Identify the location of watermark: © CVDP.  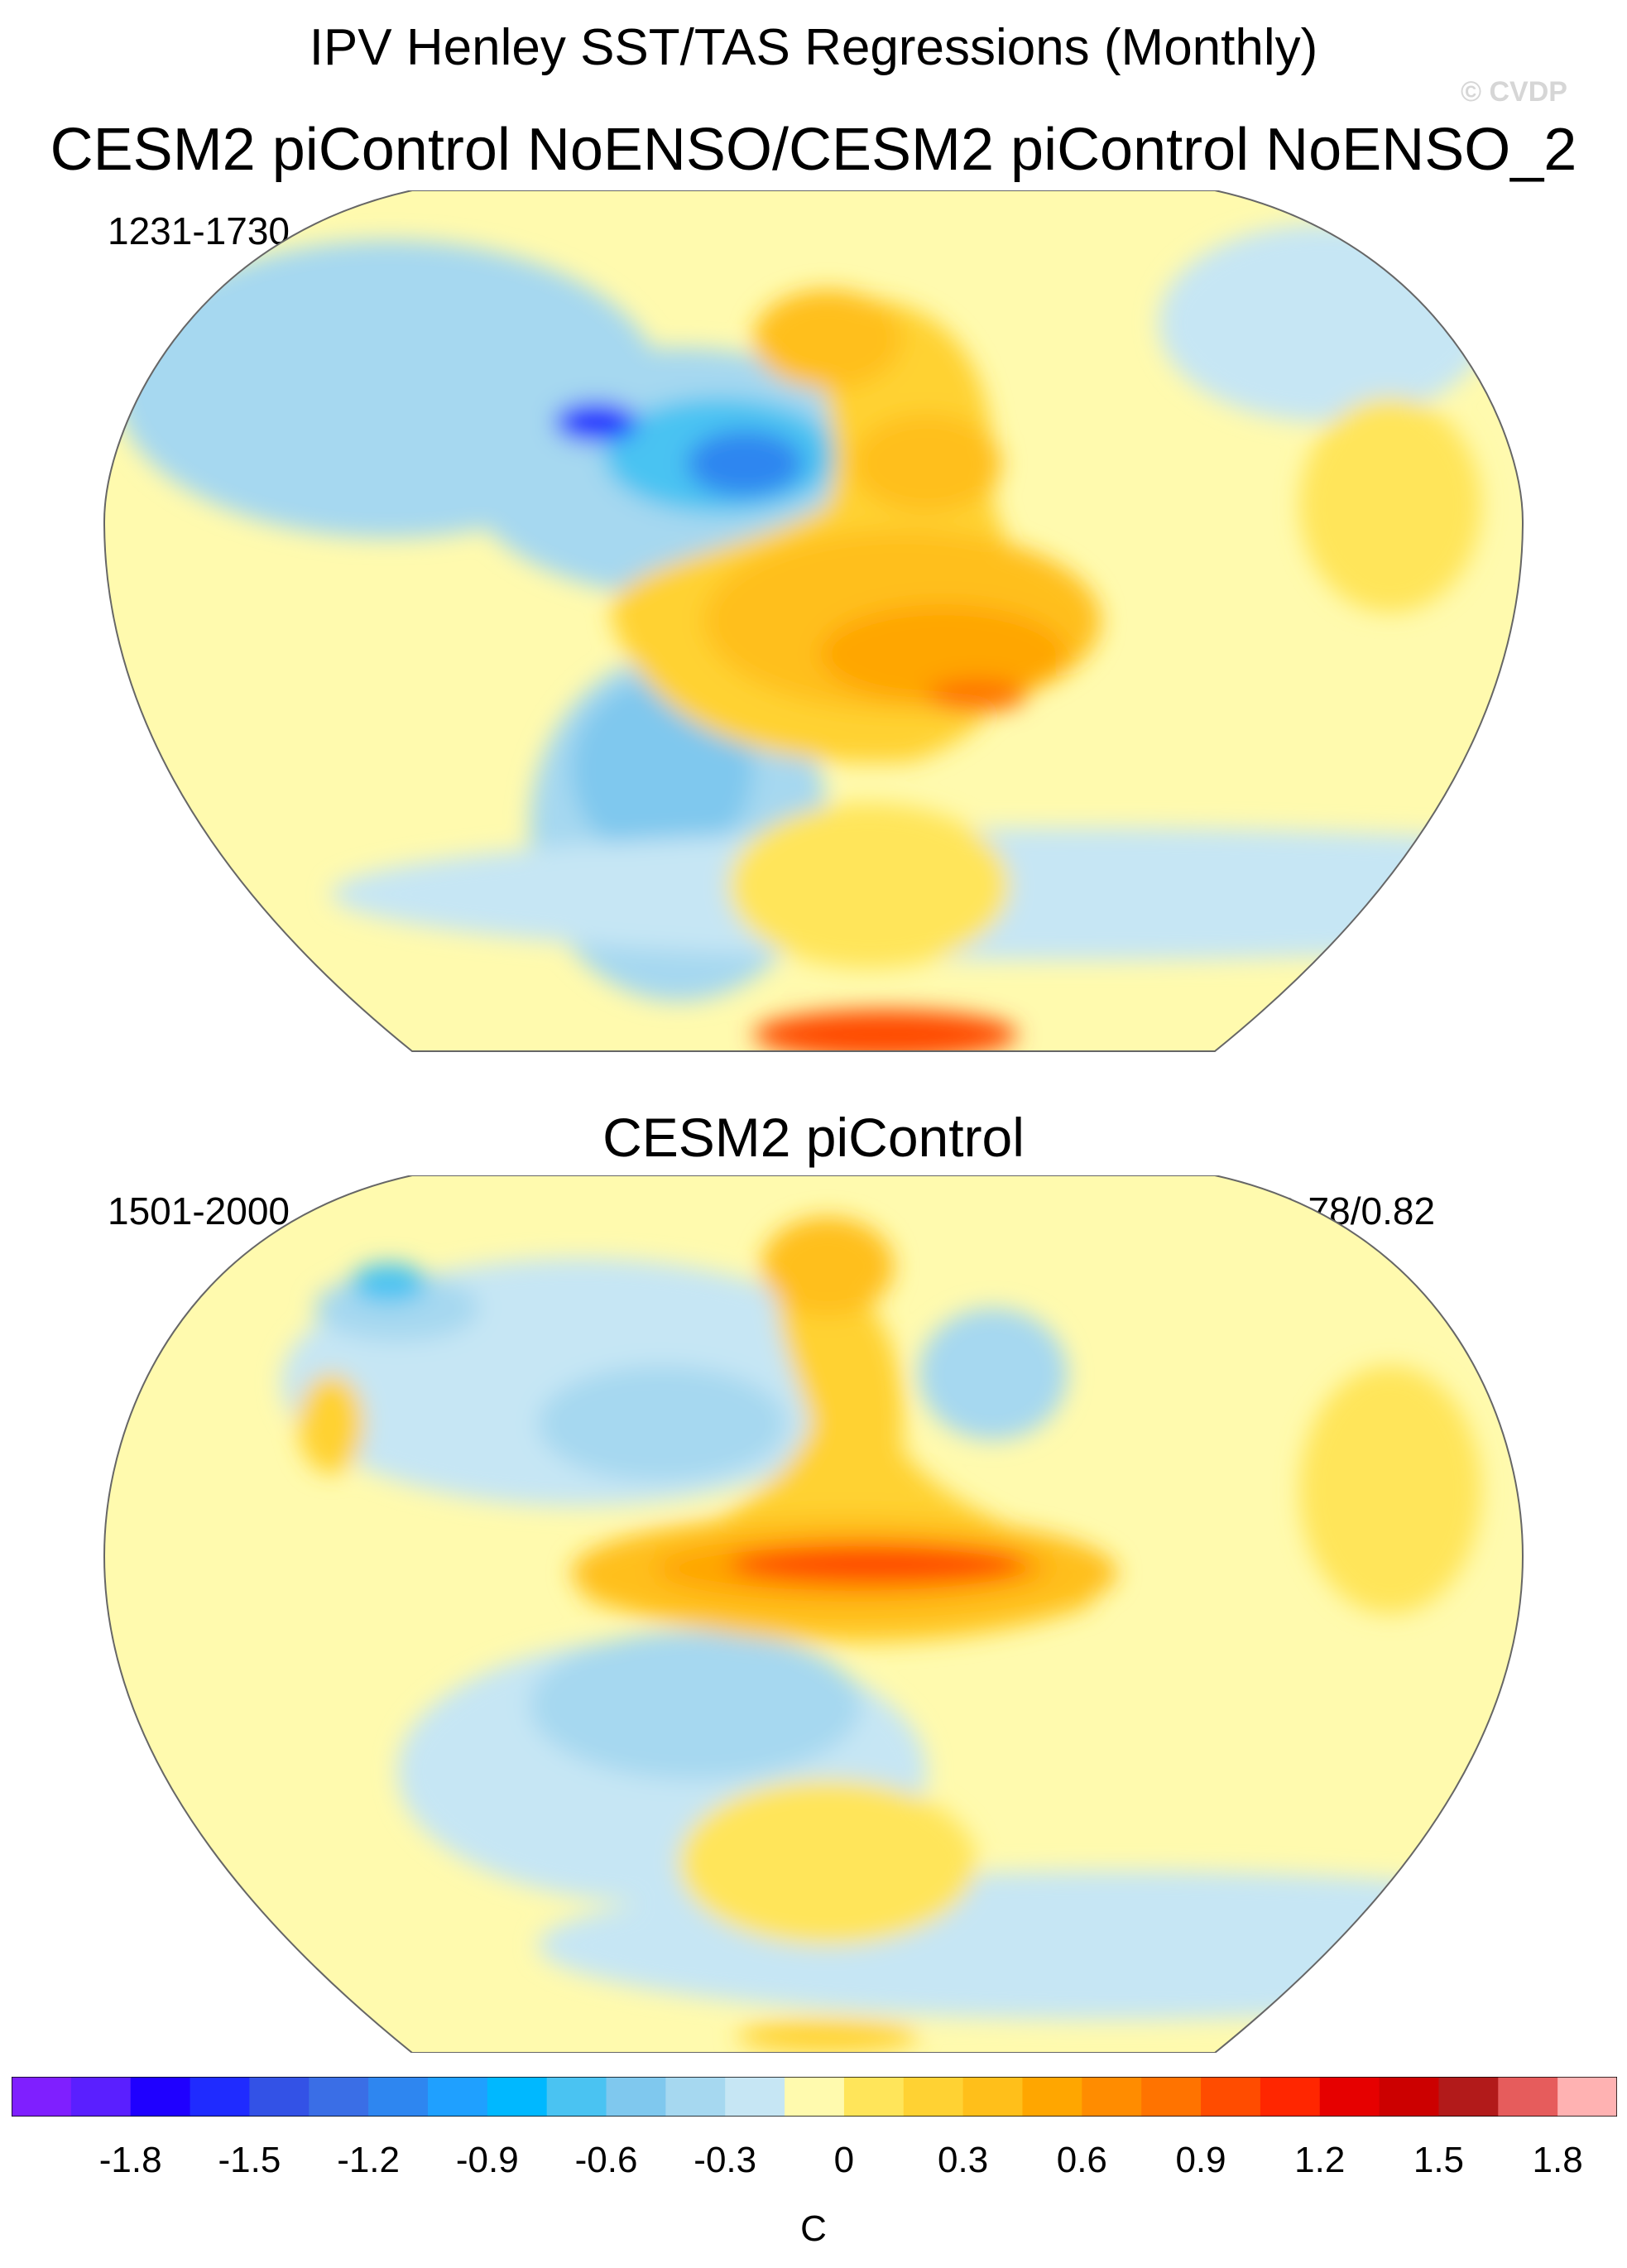
(1514, 92).